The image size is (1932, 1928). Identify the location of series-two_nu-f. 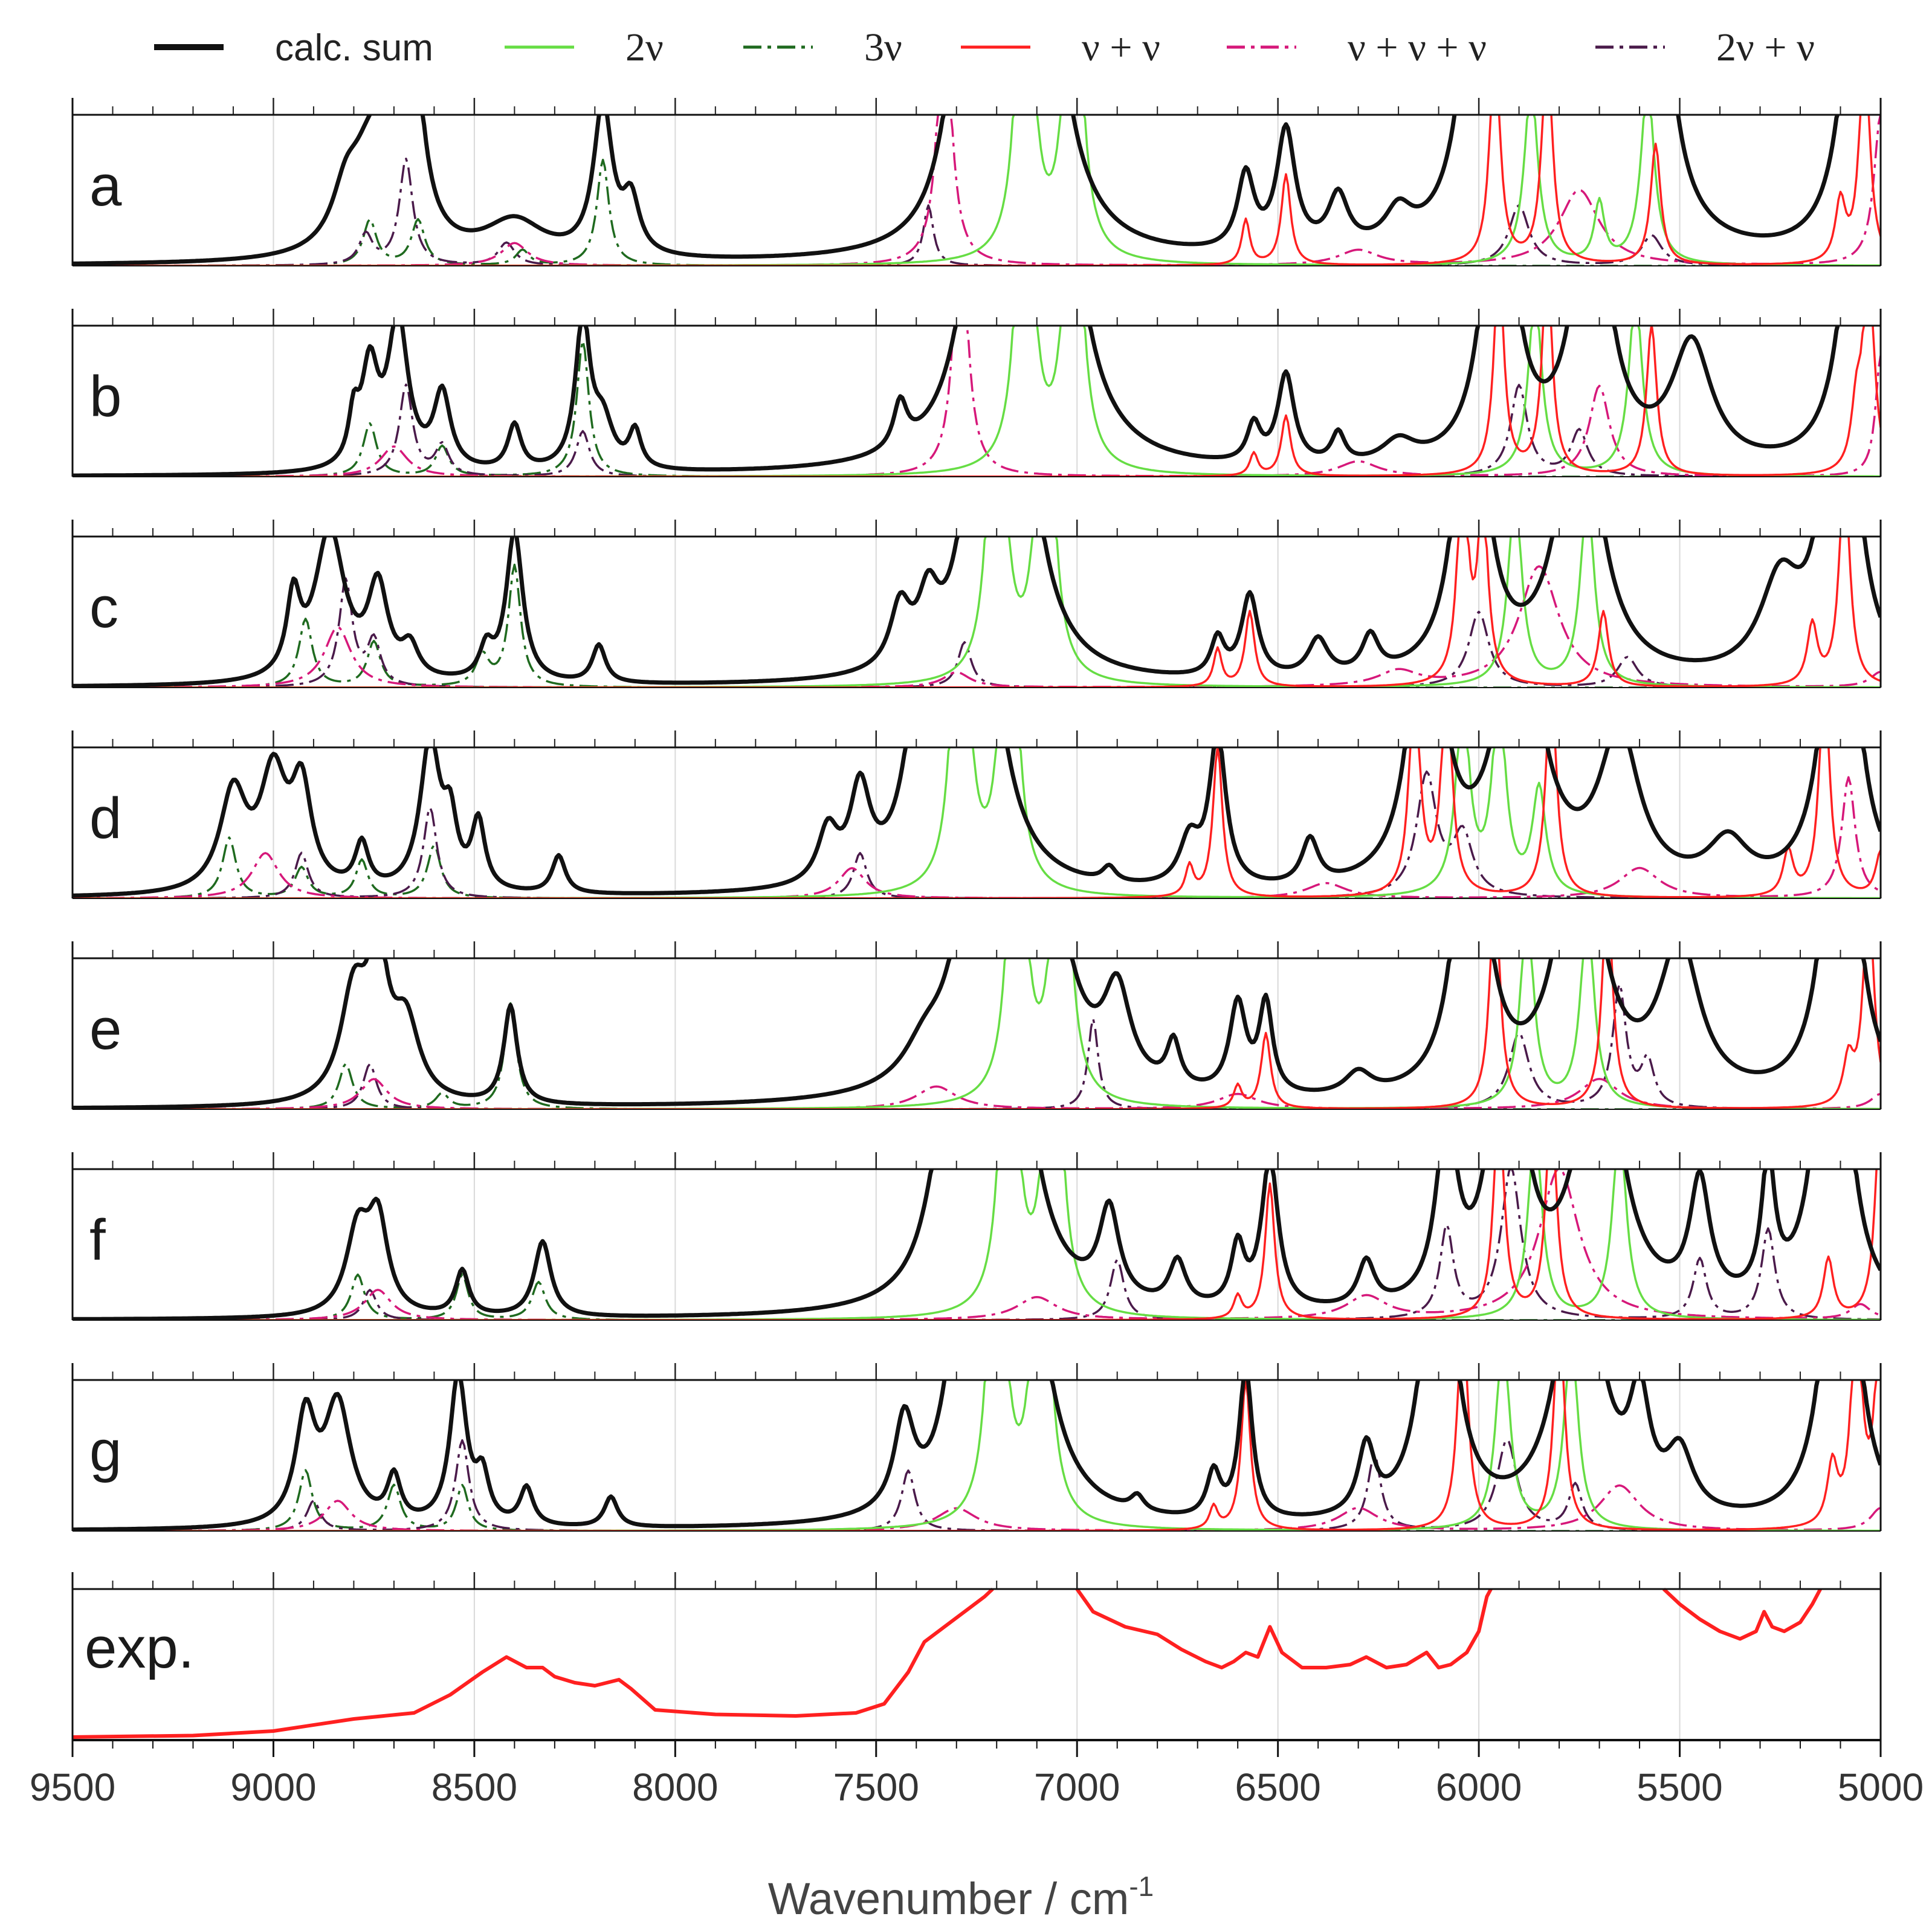
(977, 1244).